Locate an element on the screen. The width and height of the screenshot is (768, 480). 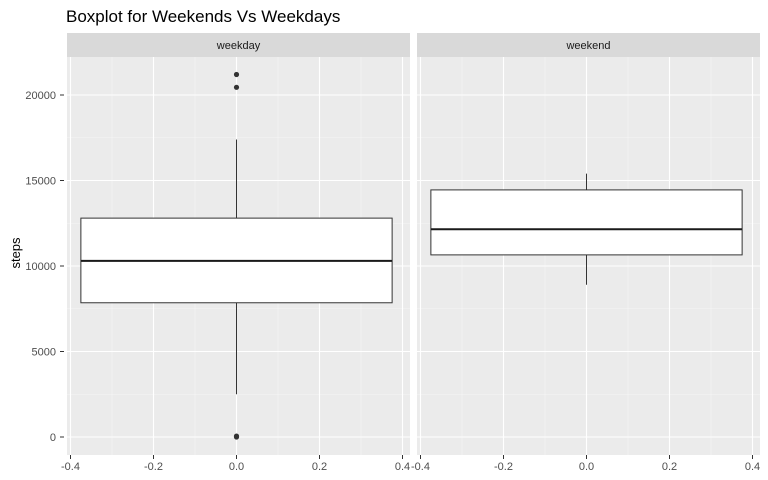
y-tick-label: 20000 is located at coordinates (40, 96).